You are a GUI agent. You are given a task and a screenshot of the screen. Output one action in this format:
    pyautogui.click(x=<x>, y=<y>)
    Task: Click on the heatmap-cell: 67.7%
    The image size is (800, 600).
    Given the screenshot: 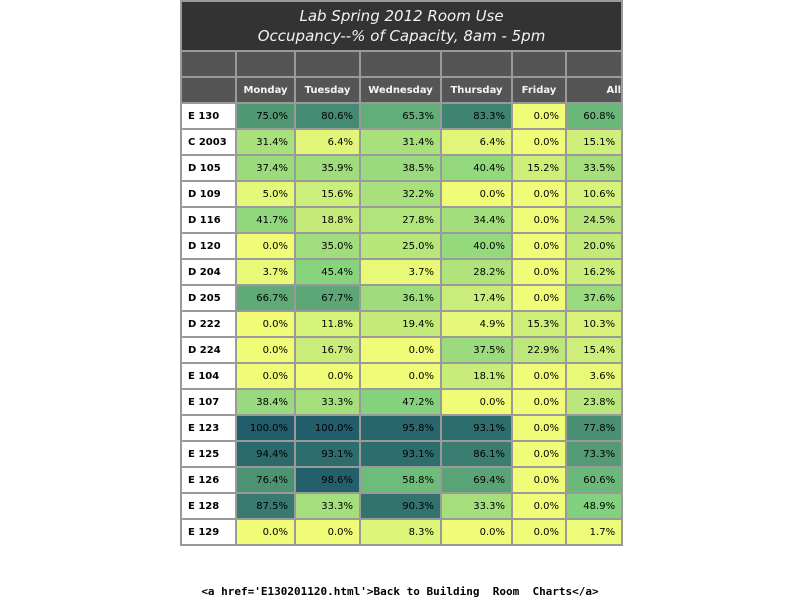 What is the action you would take?
    pyautogui.click(x=327, y=298)
    